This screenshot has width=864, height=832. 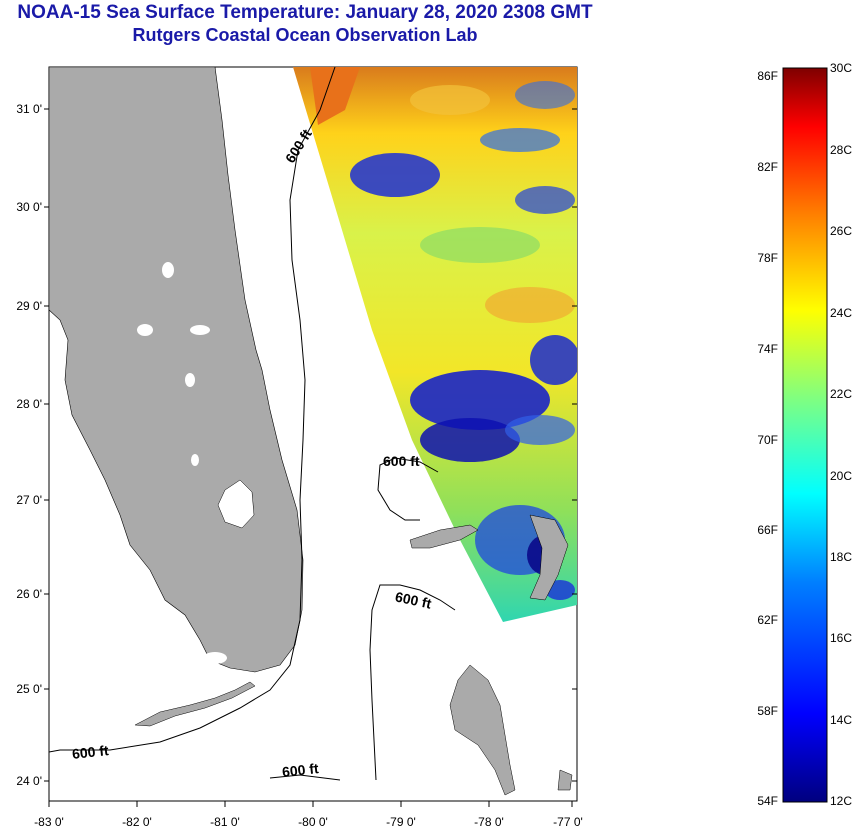 I want to click on grand-bahama, so click(x=444, y=536).